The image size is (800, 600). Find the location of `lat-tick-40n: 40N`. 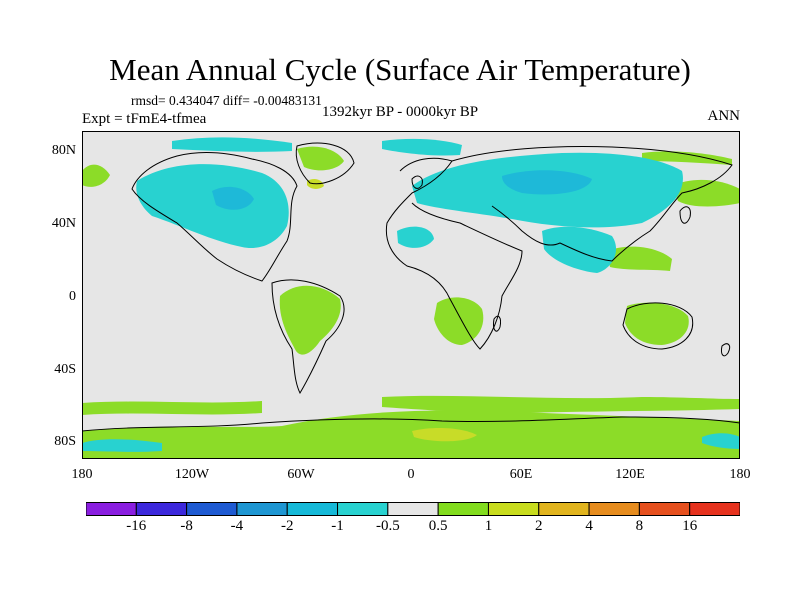

lat-tick-40n: 40N is located at coordinates (63, 223).